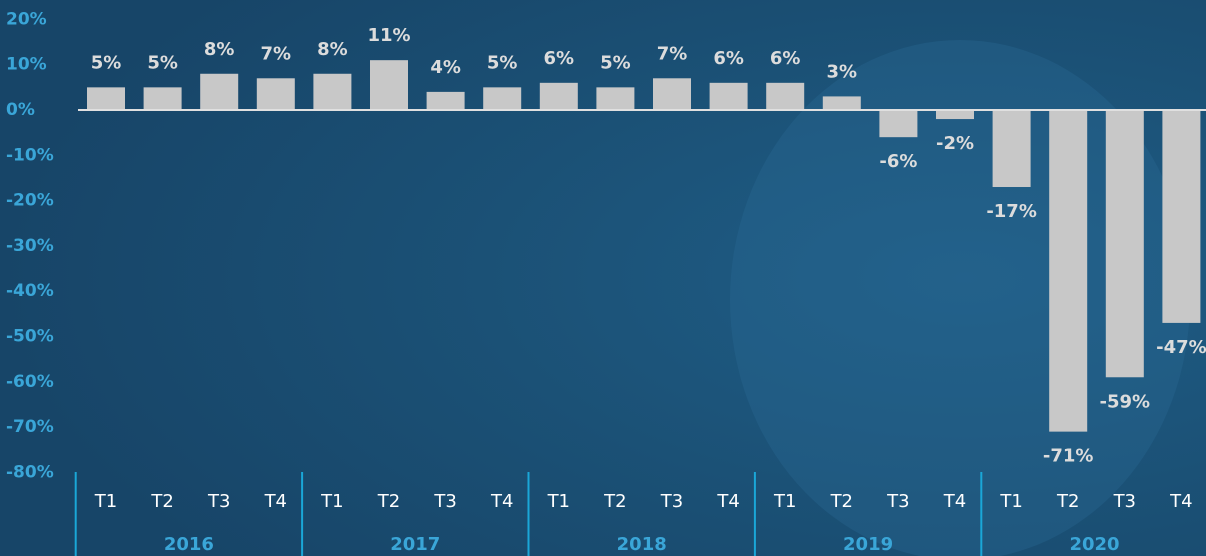 The width and height of the screenshot is (1206, 556). What do you see at coordinates (30, 291) in the screenshot?
I see `y-tick-label: -40%` at bounding box center [30, 291].